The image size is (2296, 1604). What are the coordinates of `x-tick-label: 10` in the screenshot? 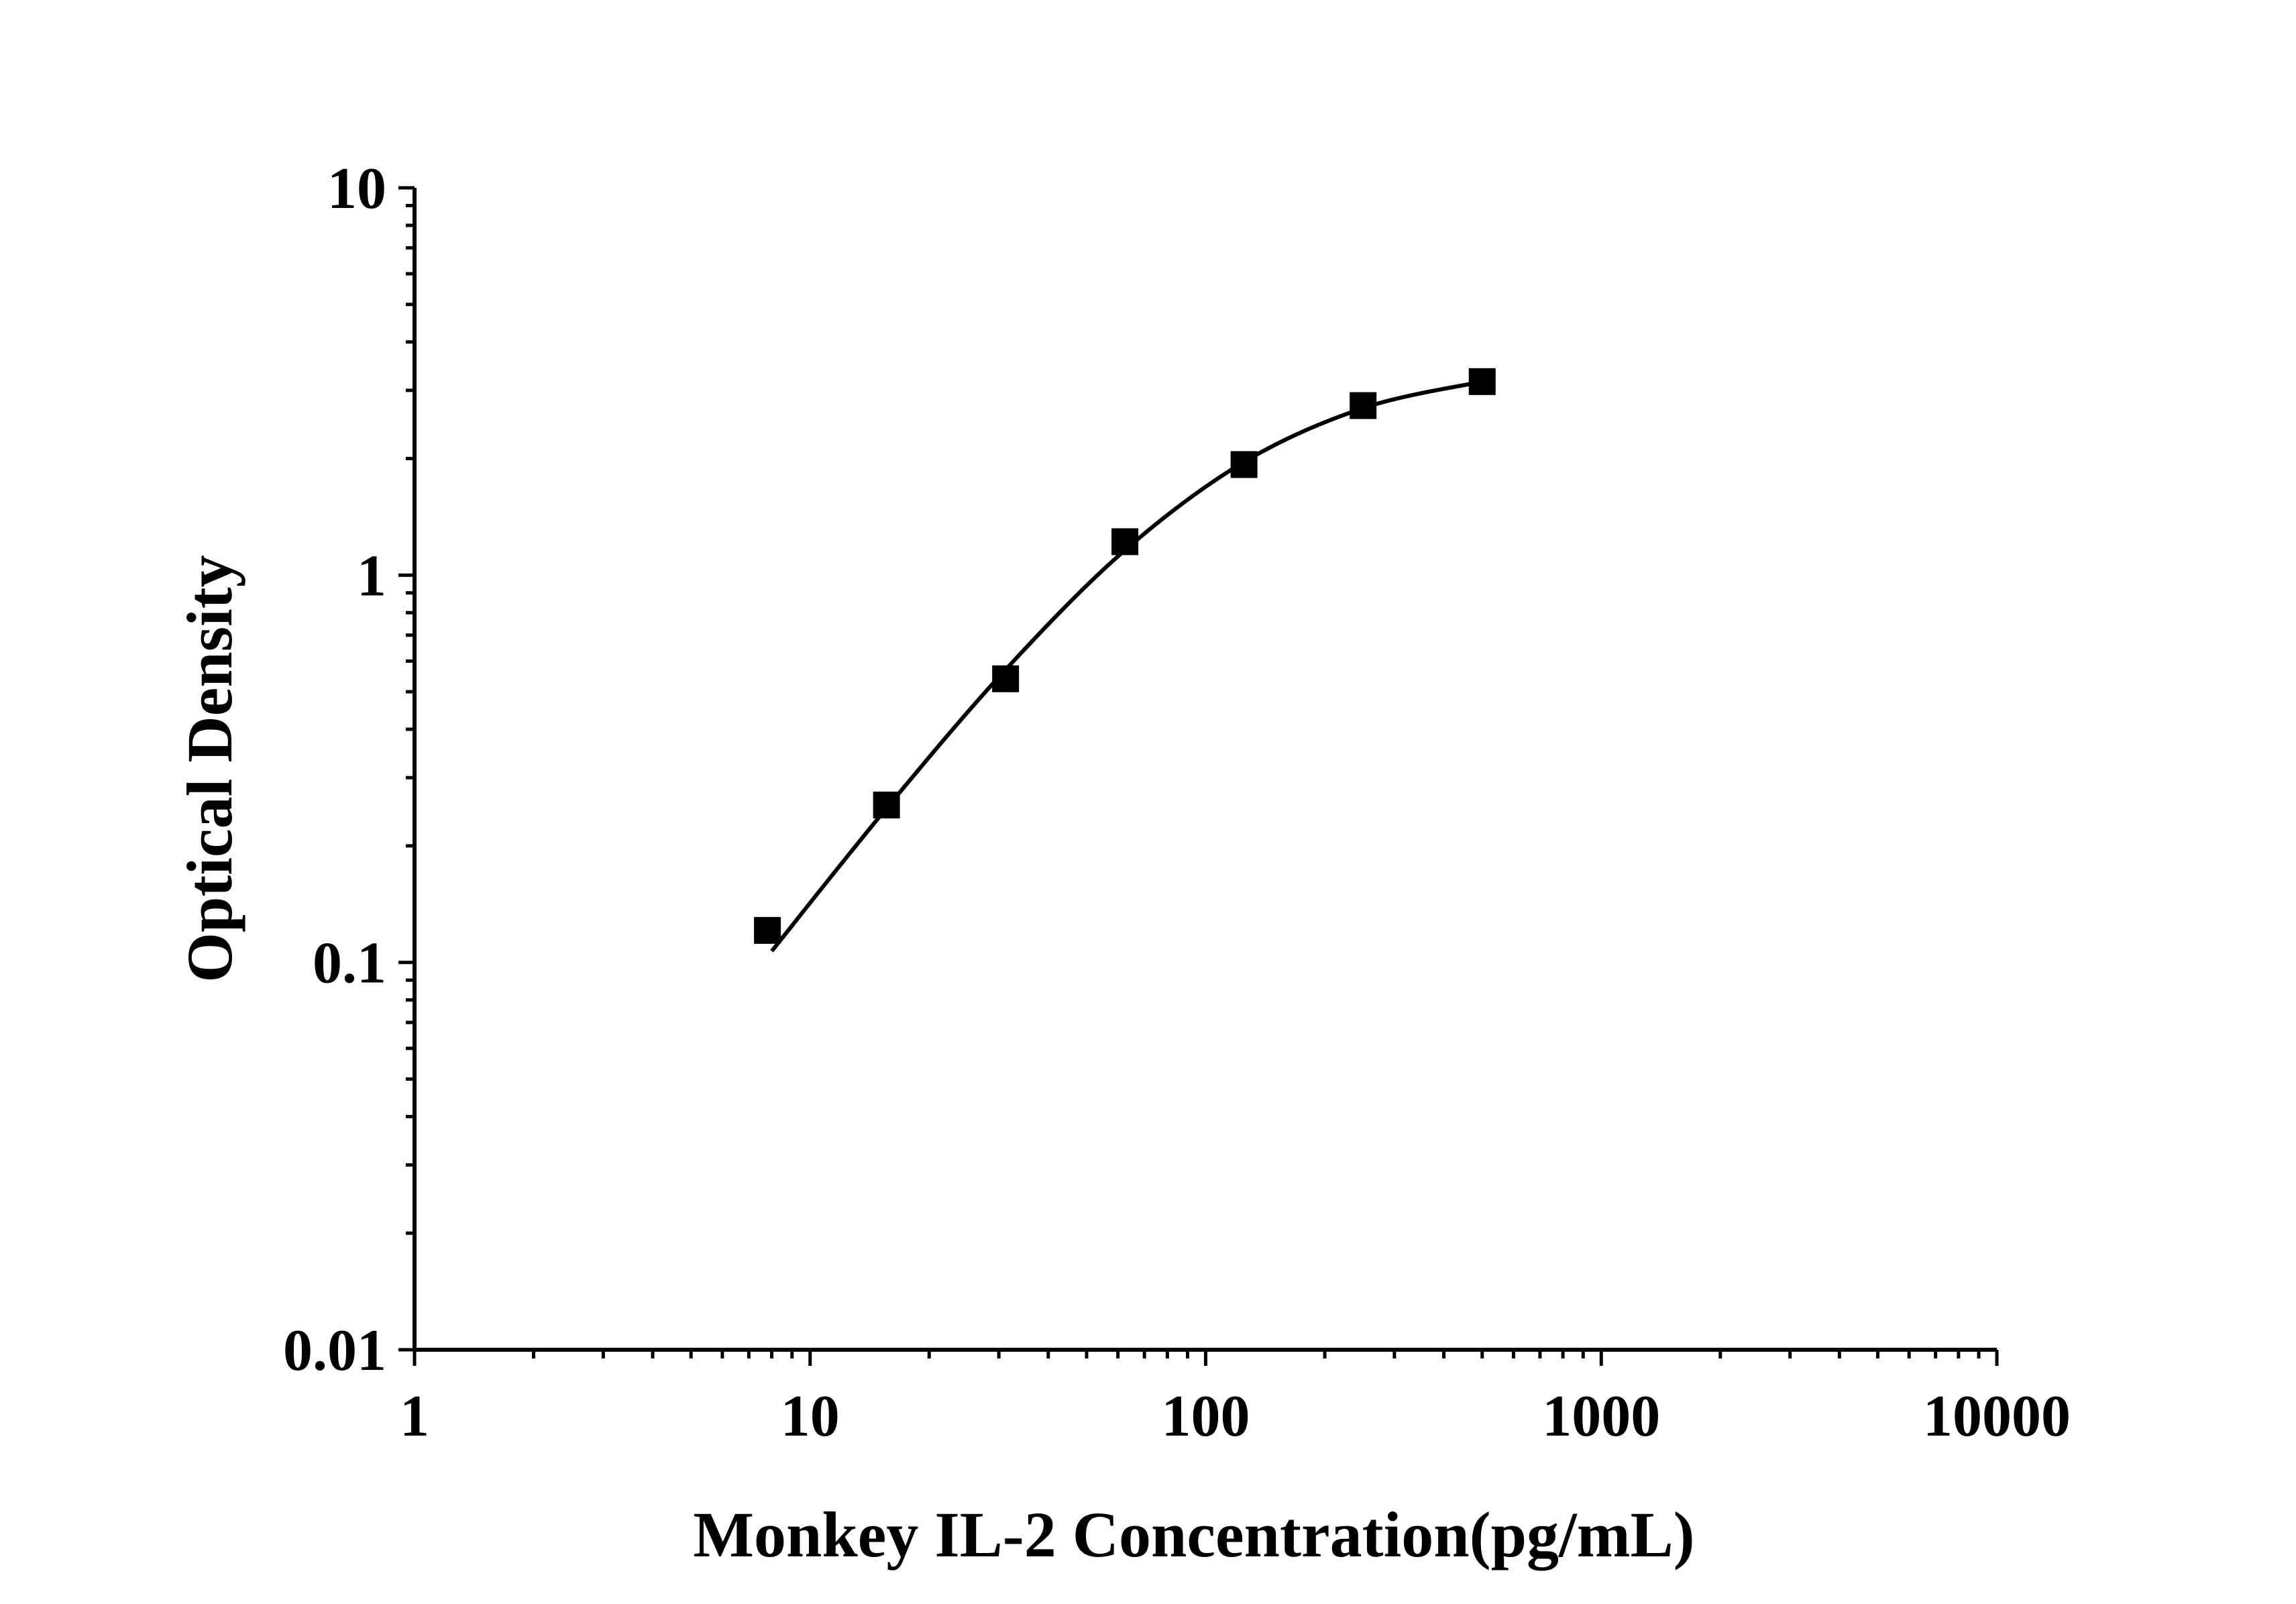 It's located at (810, 1417).